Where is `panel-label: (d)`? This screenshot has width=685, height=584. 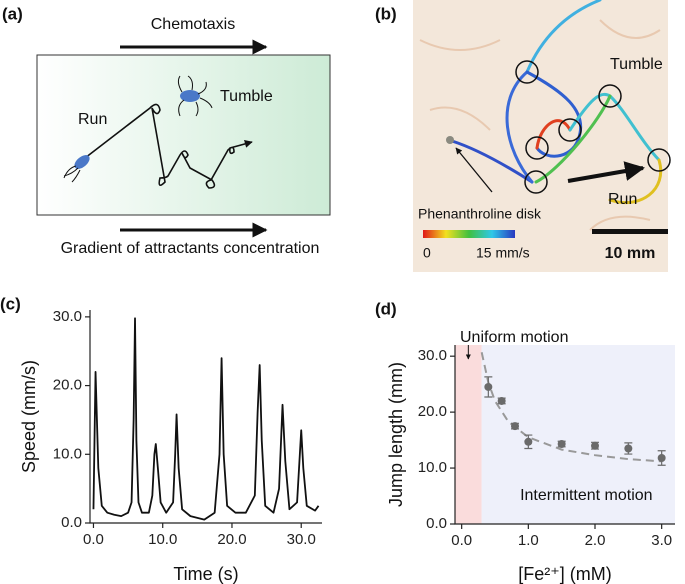 panel-label: (d) is located at coordinates (386, 308).